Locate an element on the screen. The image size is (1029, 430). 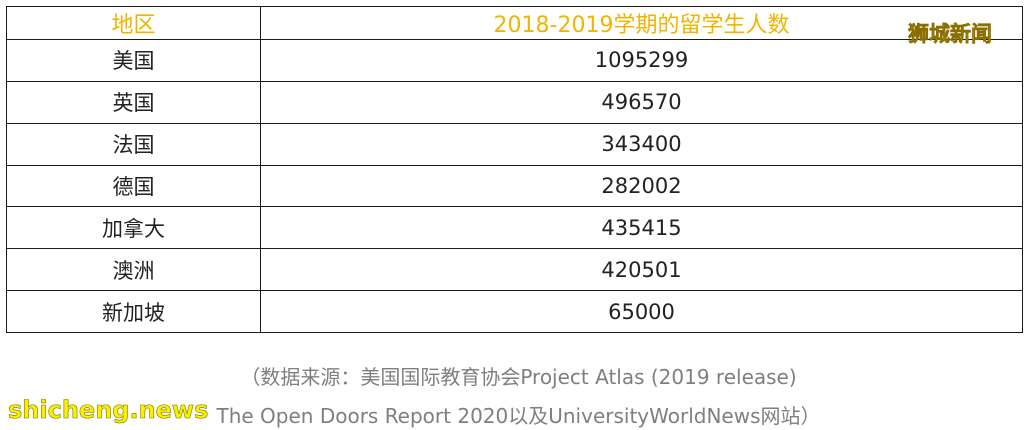
cell-region: 美国 is located at coordinates (133, 60).